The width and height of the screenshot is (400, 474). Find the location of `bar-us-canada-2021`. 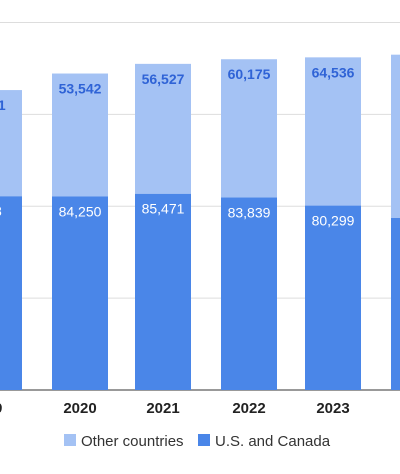

bar-us-canada-2021 is located at coordinates (163, 291).